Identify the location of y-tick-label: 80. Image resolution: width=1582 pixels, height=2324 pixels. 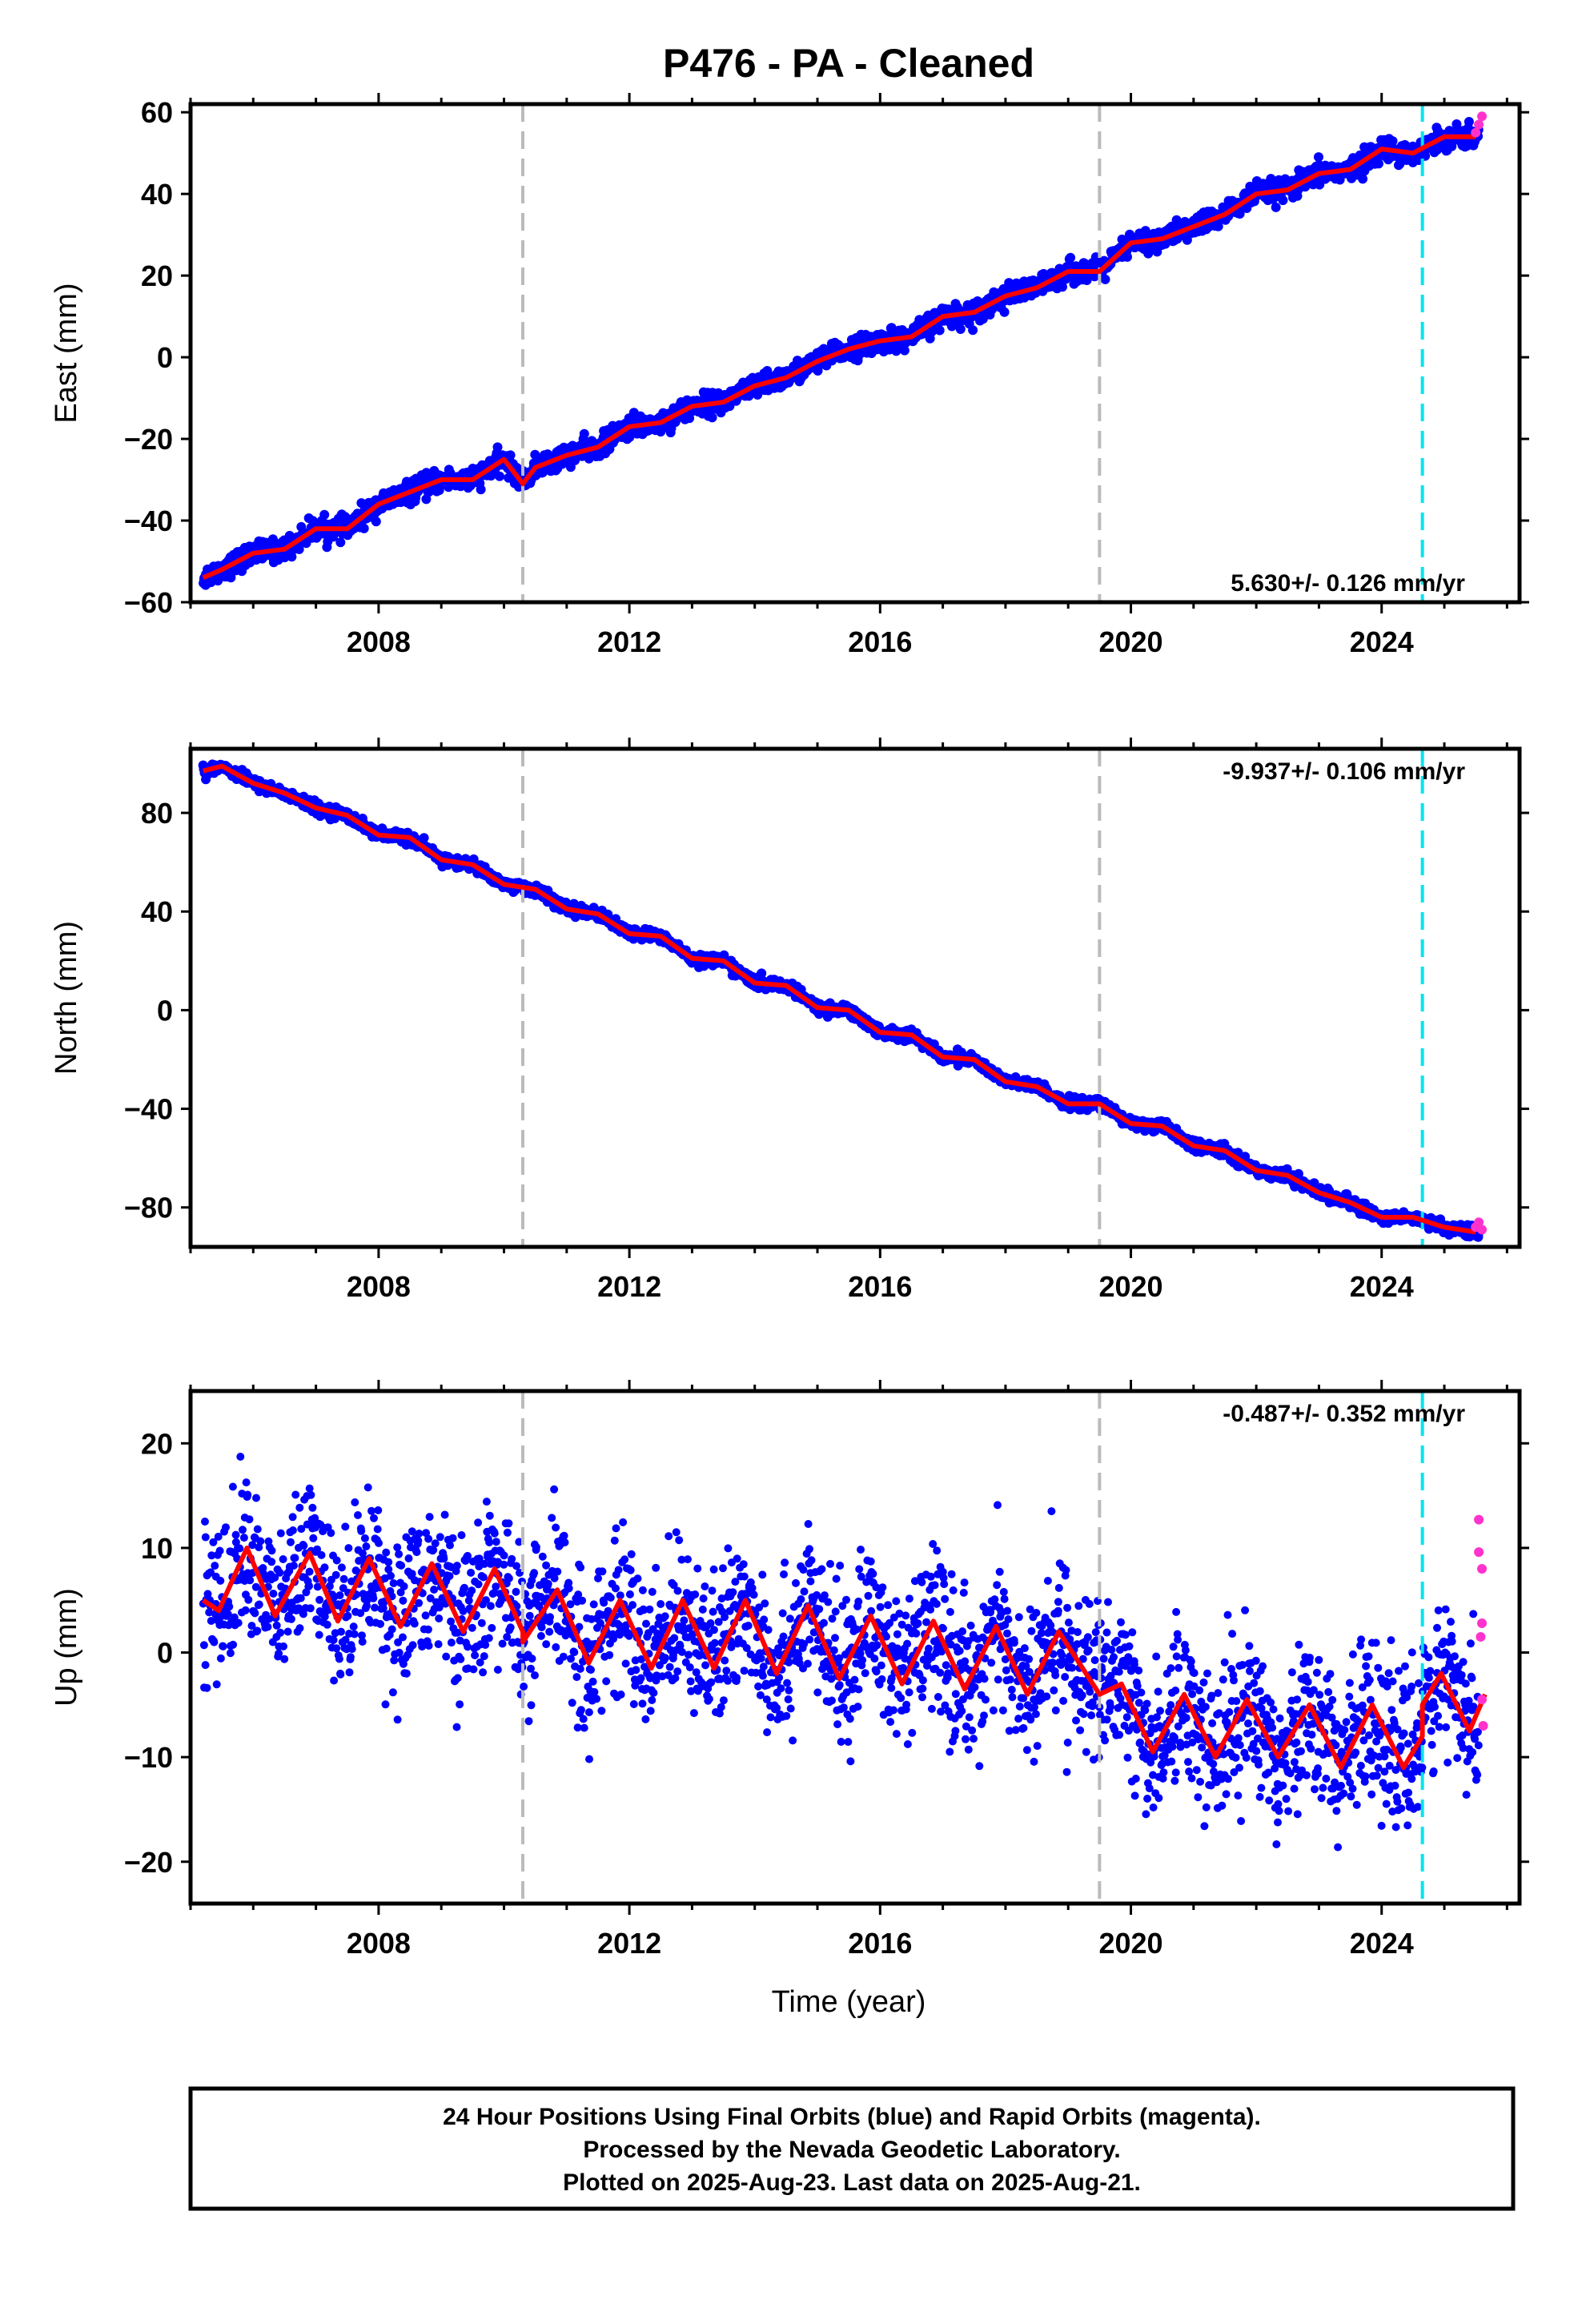
(157, 813).